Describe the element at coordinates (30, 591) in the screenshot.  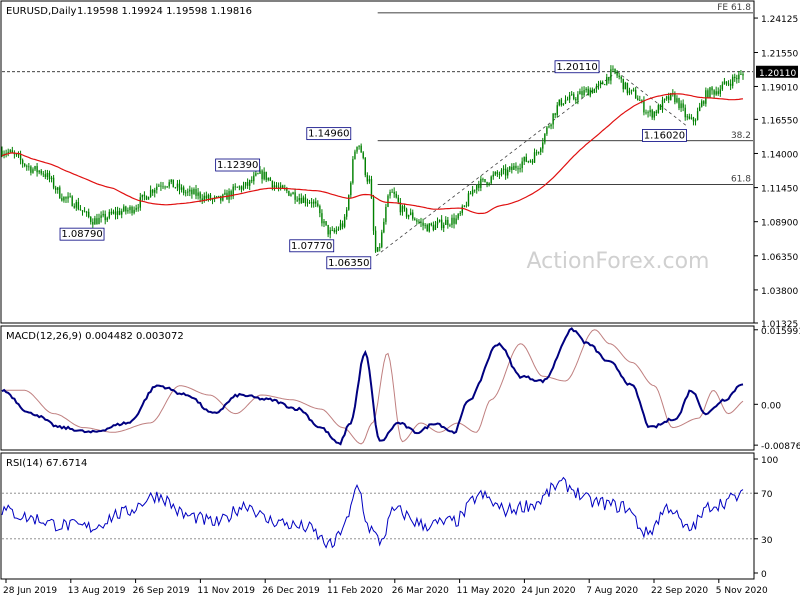
I see `time-tick-label: 28 Jun 2019` at that location.